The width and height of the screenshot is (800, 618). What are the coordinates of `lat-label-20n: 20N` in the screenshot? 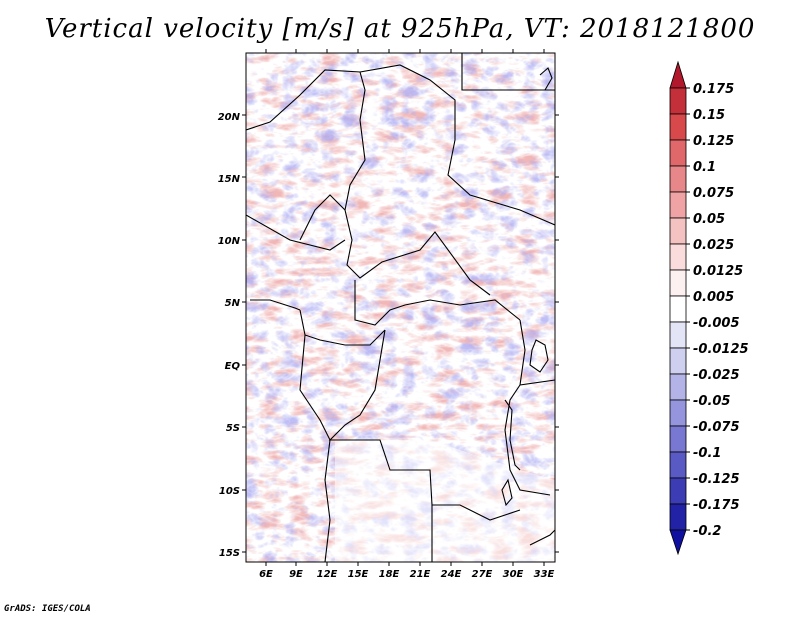 It's located at (229, 117).